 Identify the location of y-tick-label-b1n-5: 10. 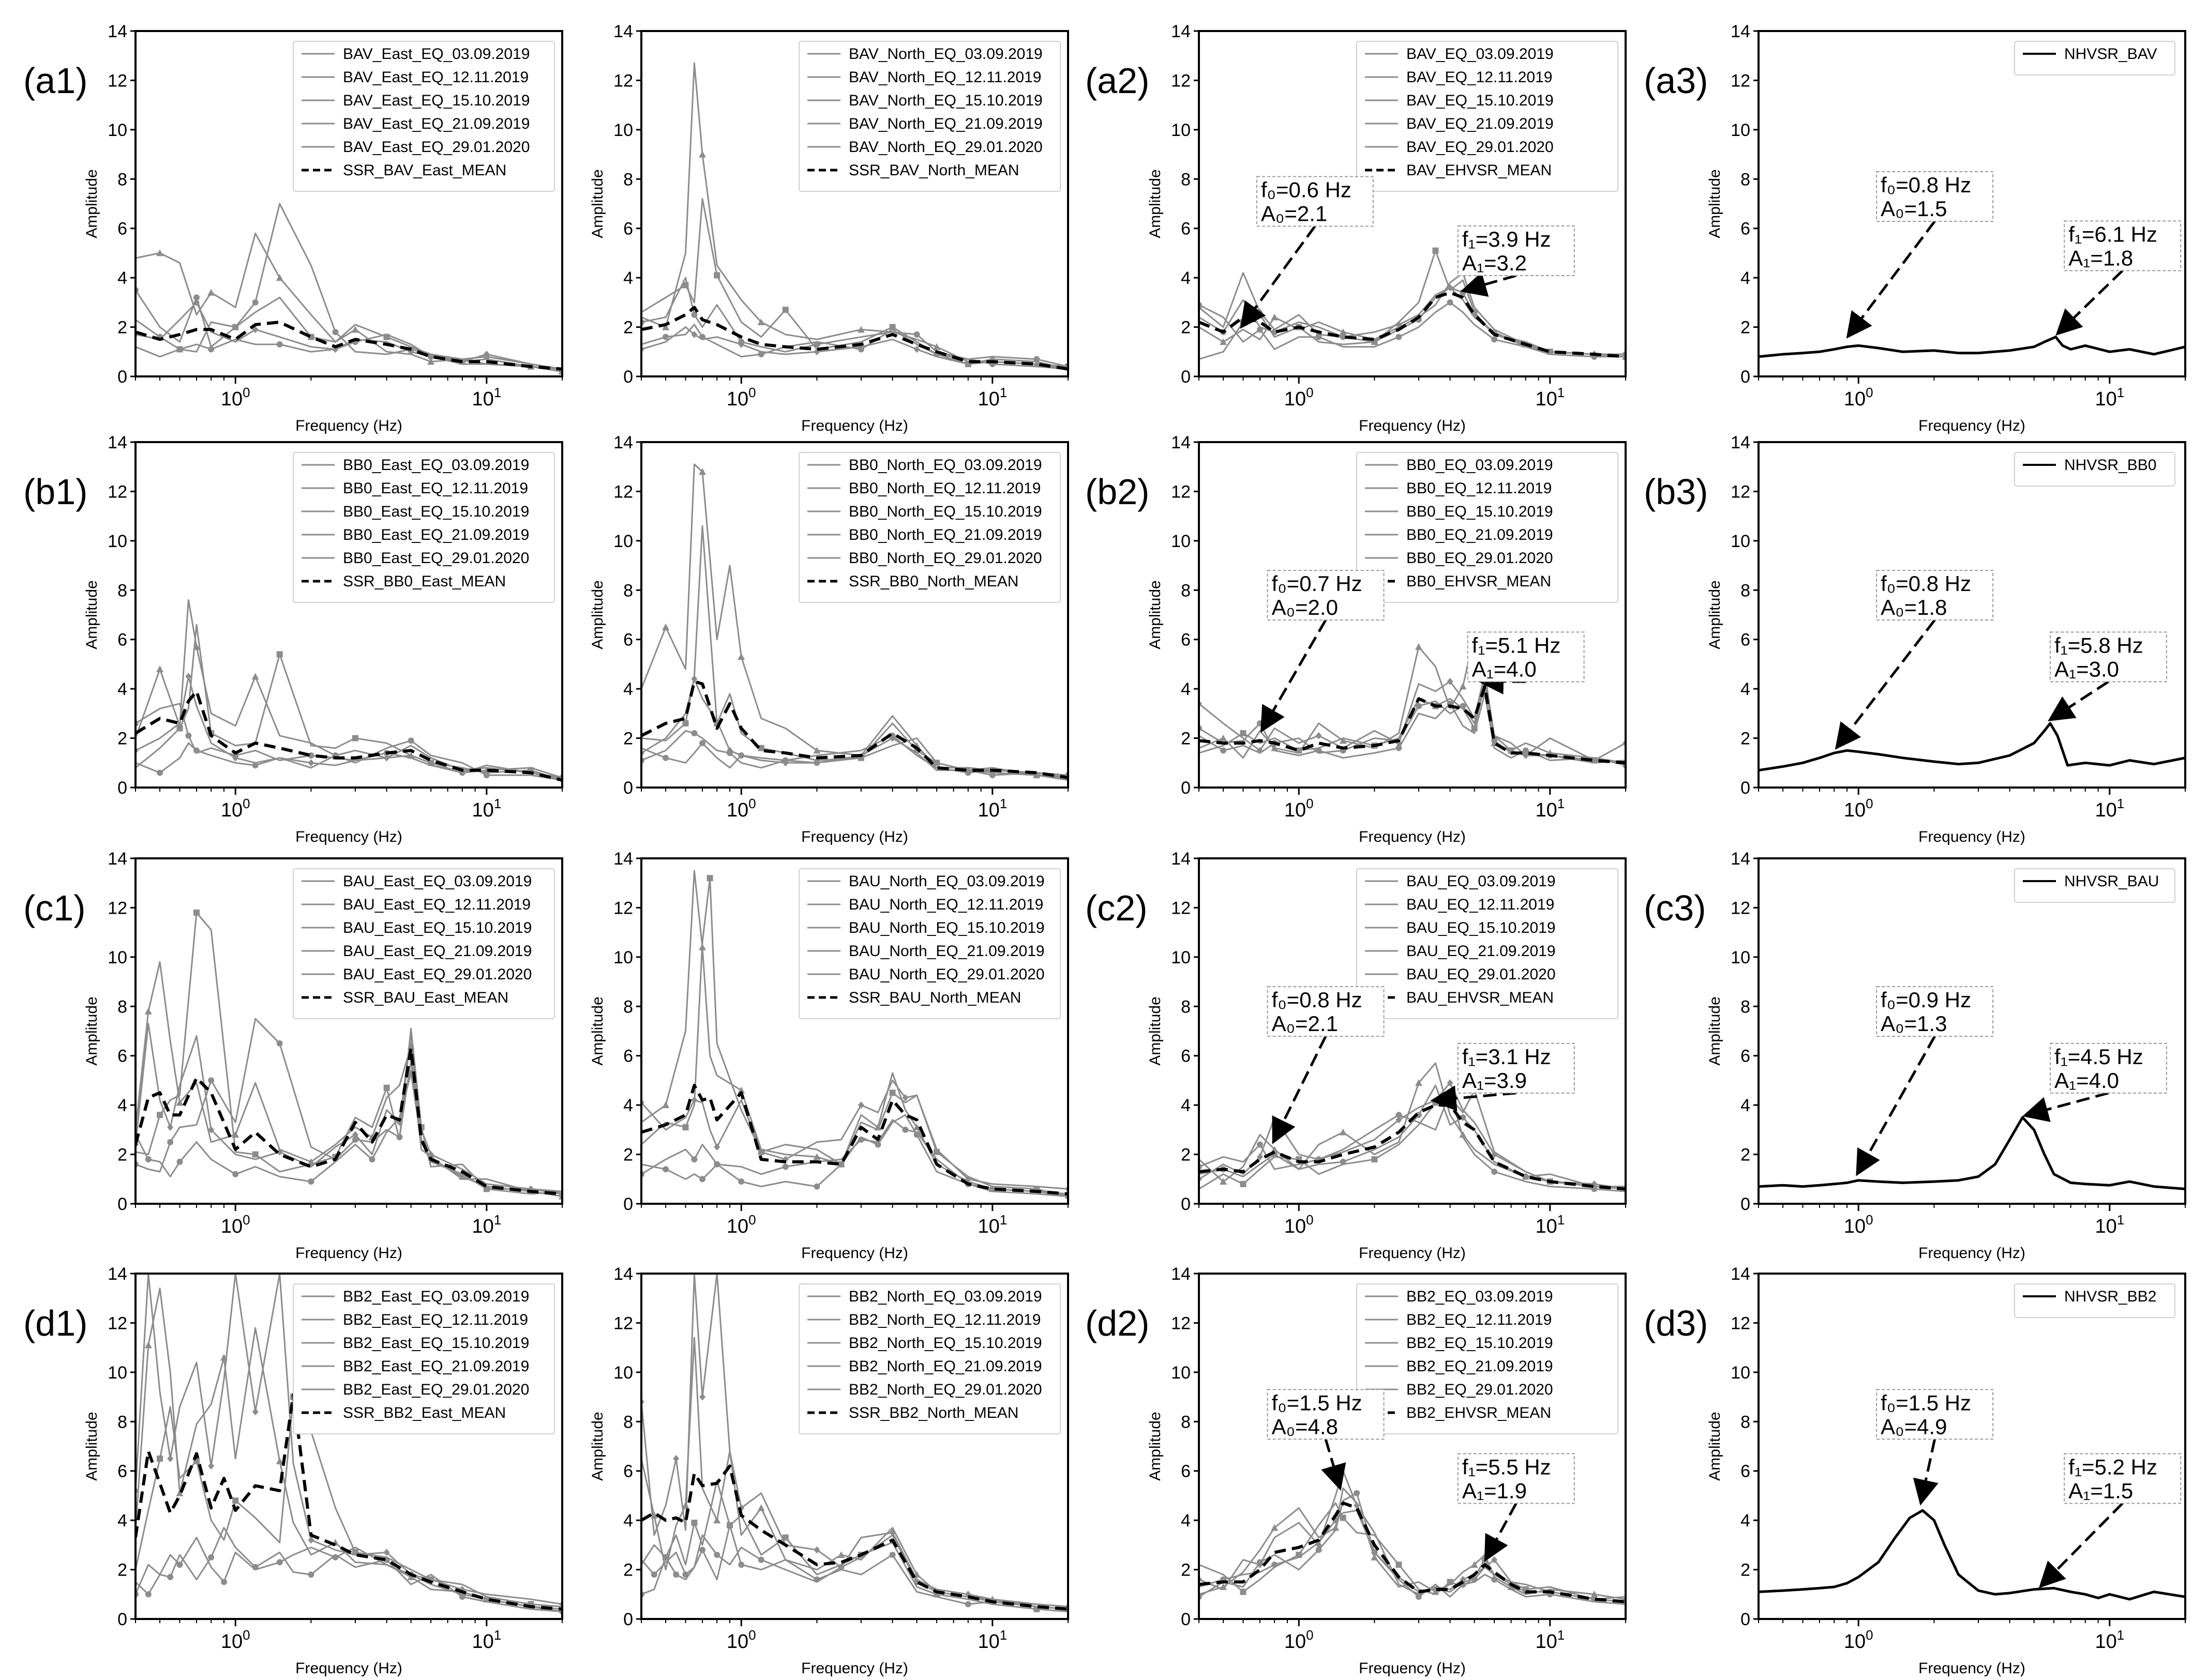
(623, 541).